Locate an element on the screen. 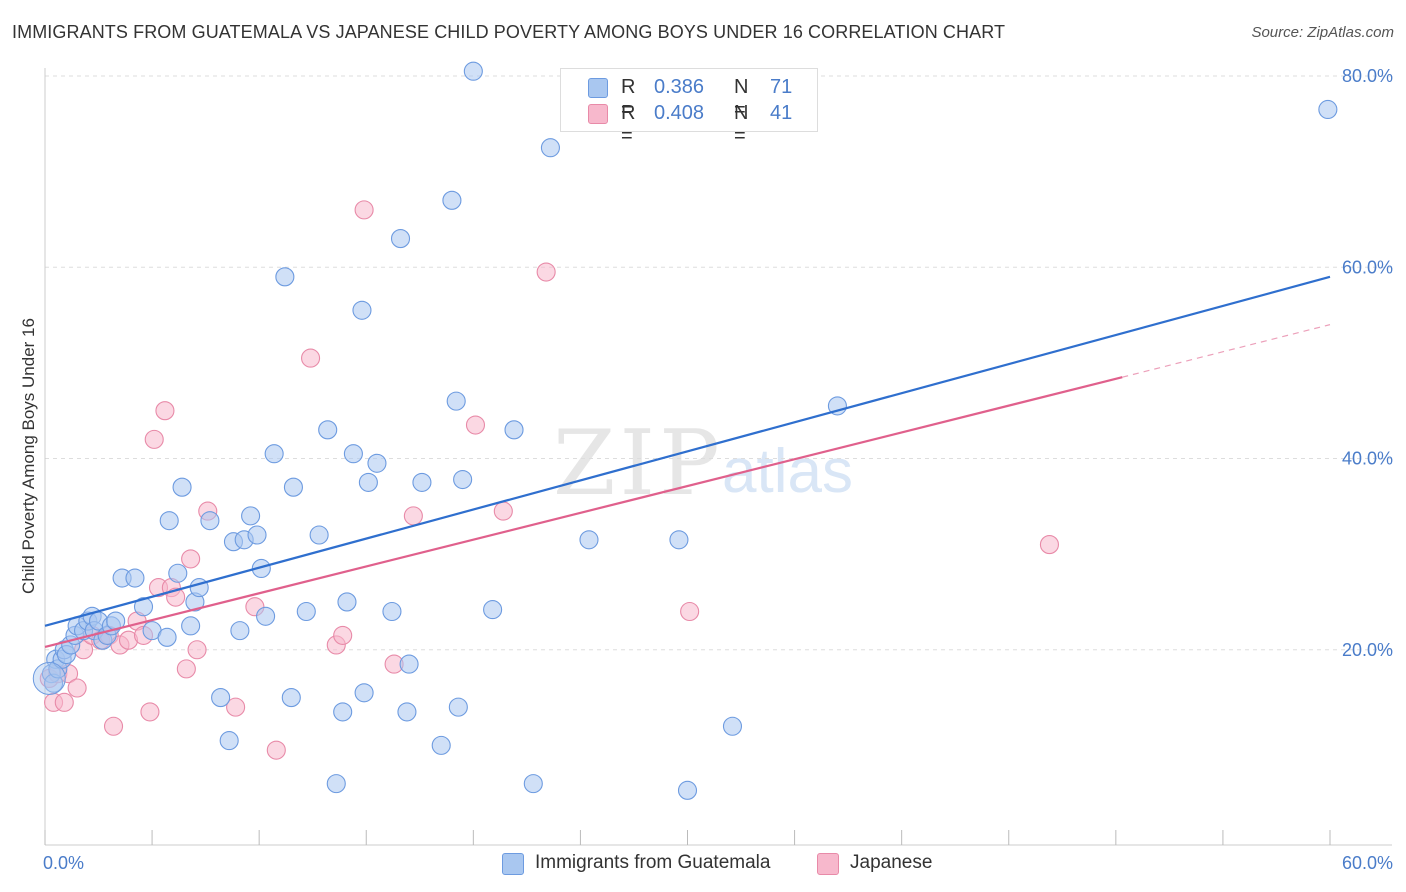 The height and width of the screenshot is (892, 1406). trend-line-japanese-extension is located at coordinates (1226, 351).